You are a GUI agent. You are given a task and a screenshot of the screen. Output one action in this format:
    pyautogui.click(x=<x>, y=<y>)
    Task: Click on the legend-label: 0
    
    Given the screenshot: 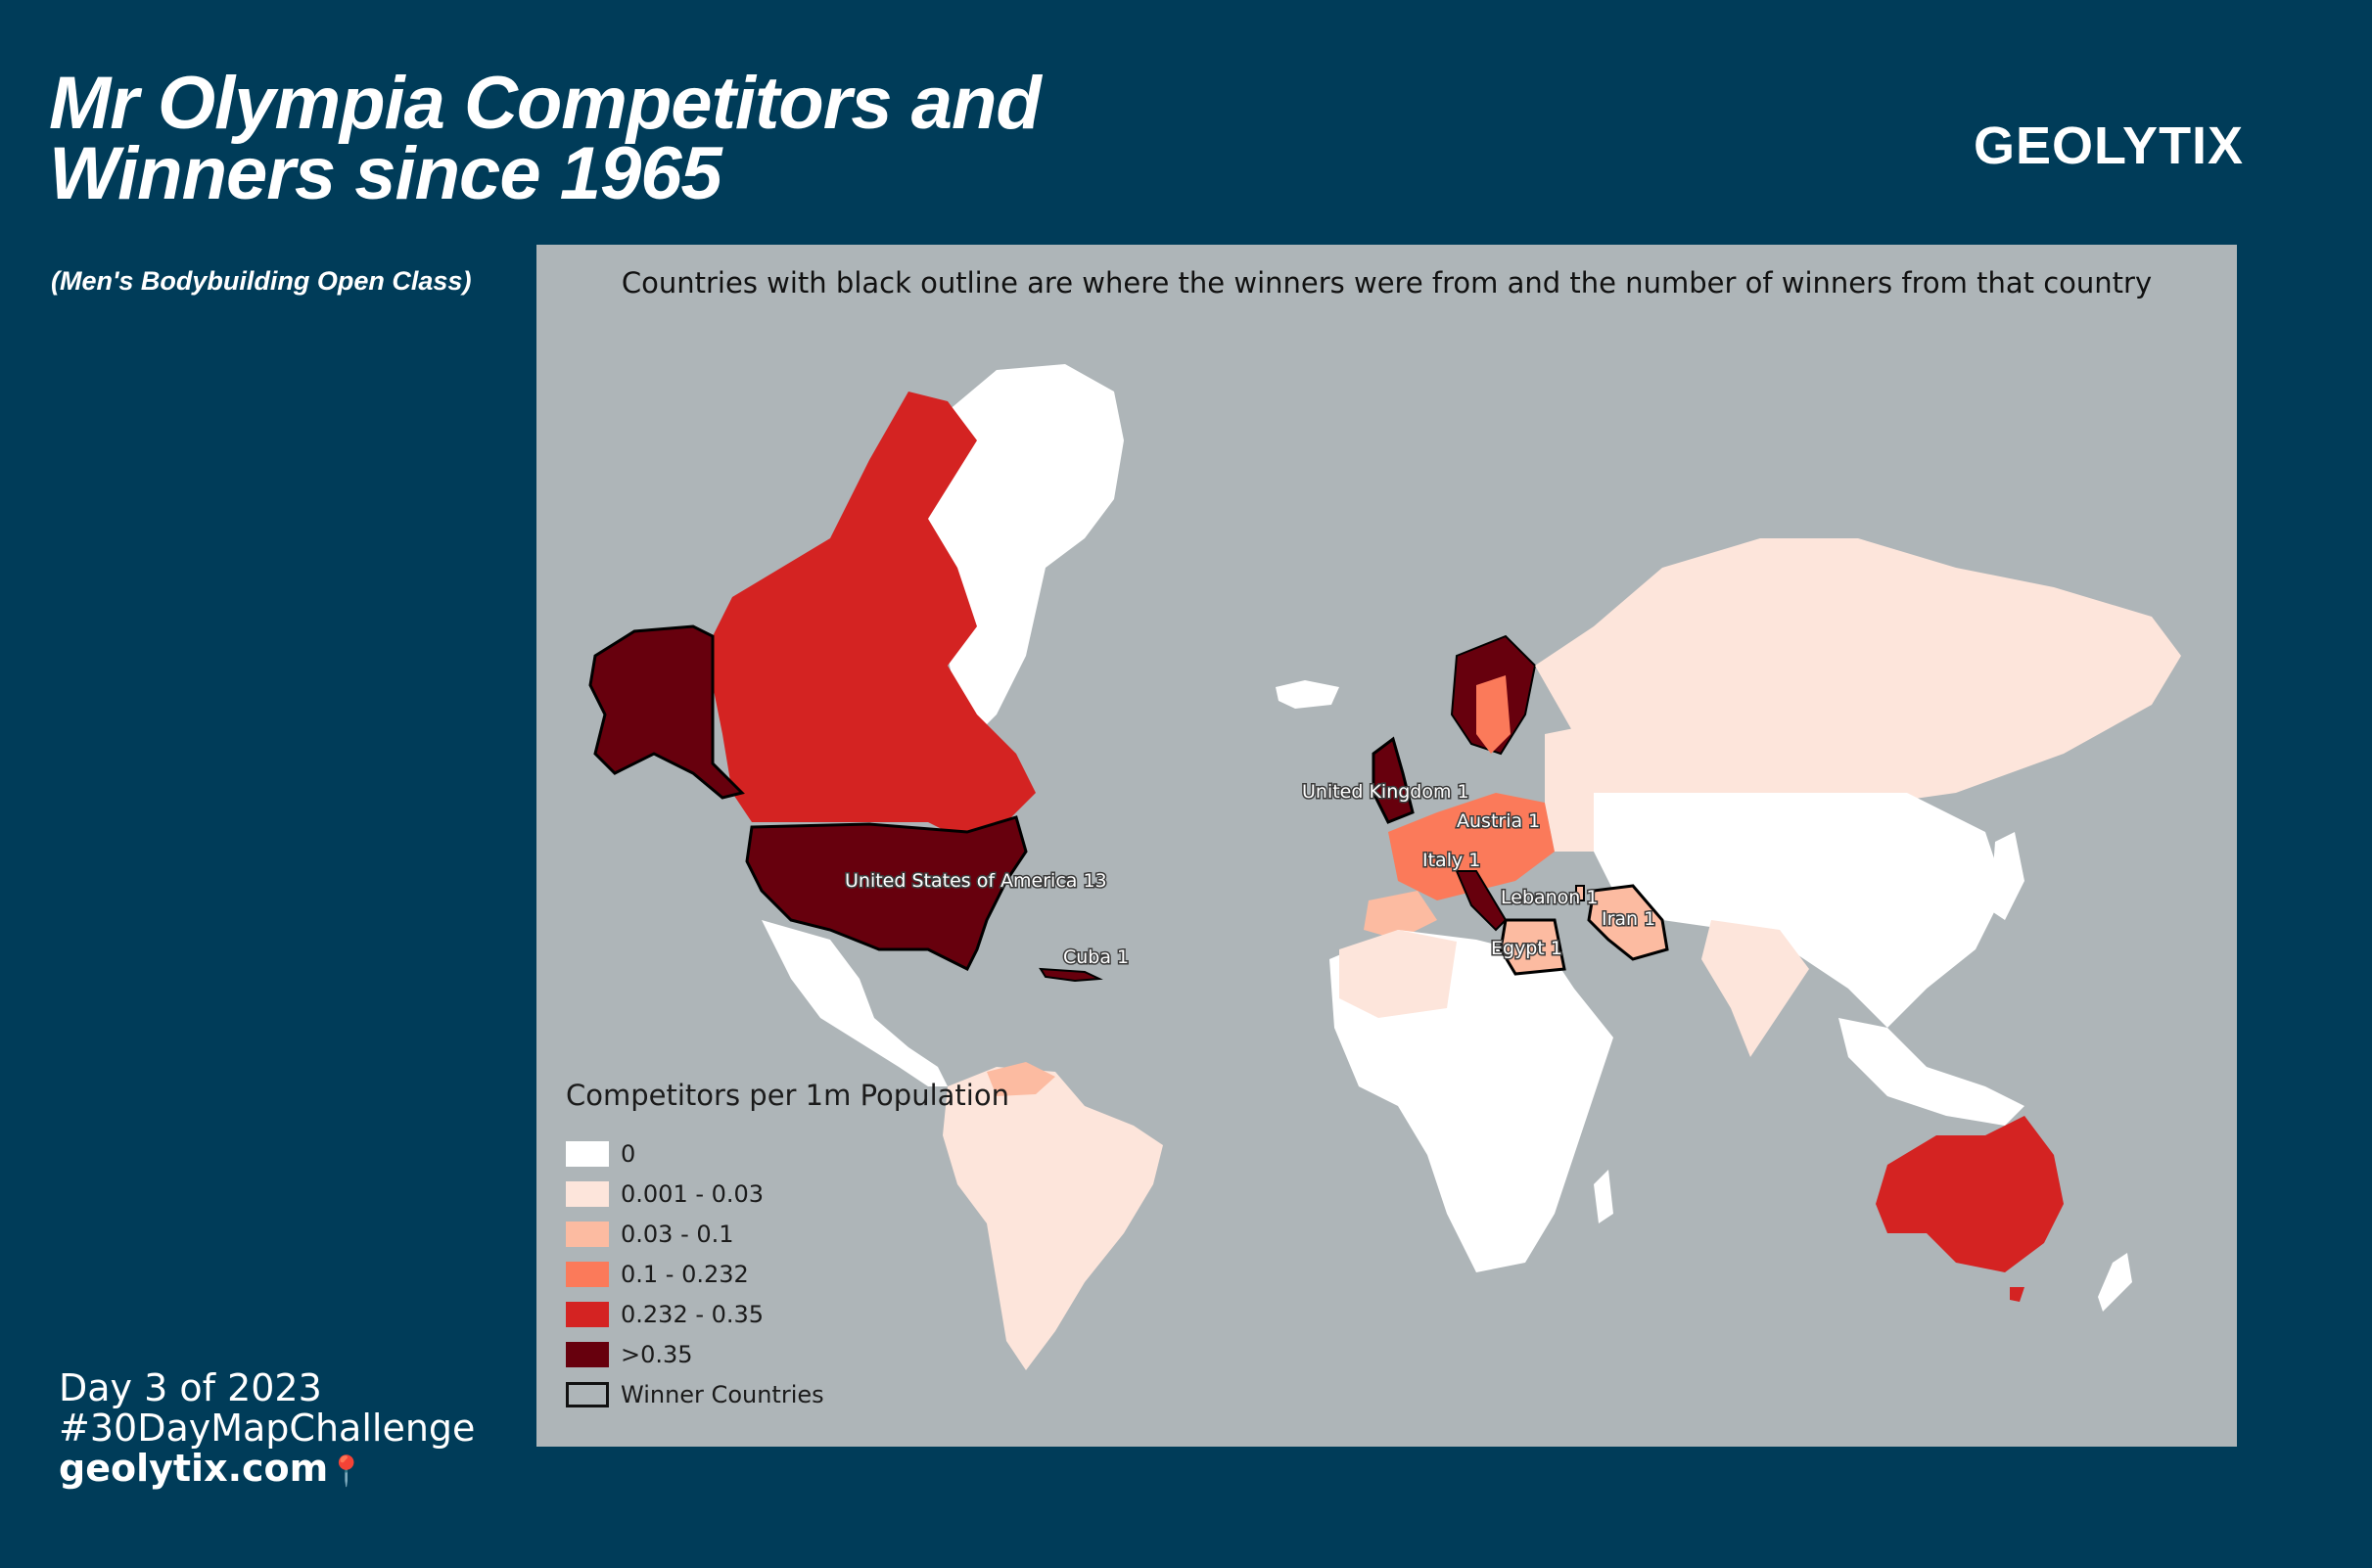 What is the action you would take?
    pyautogui.click(x=628, y=1153)
    